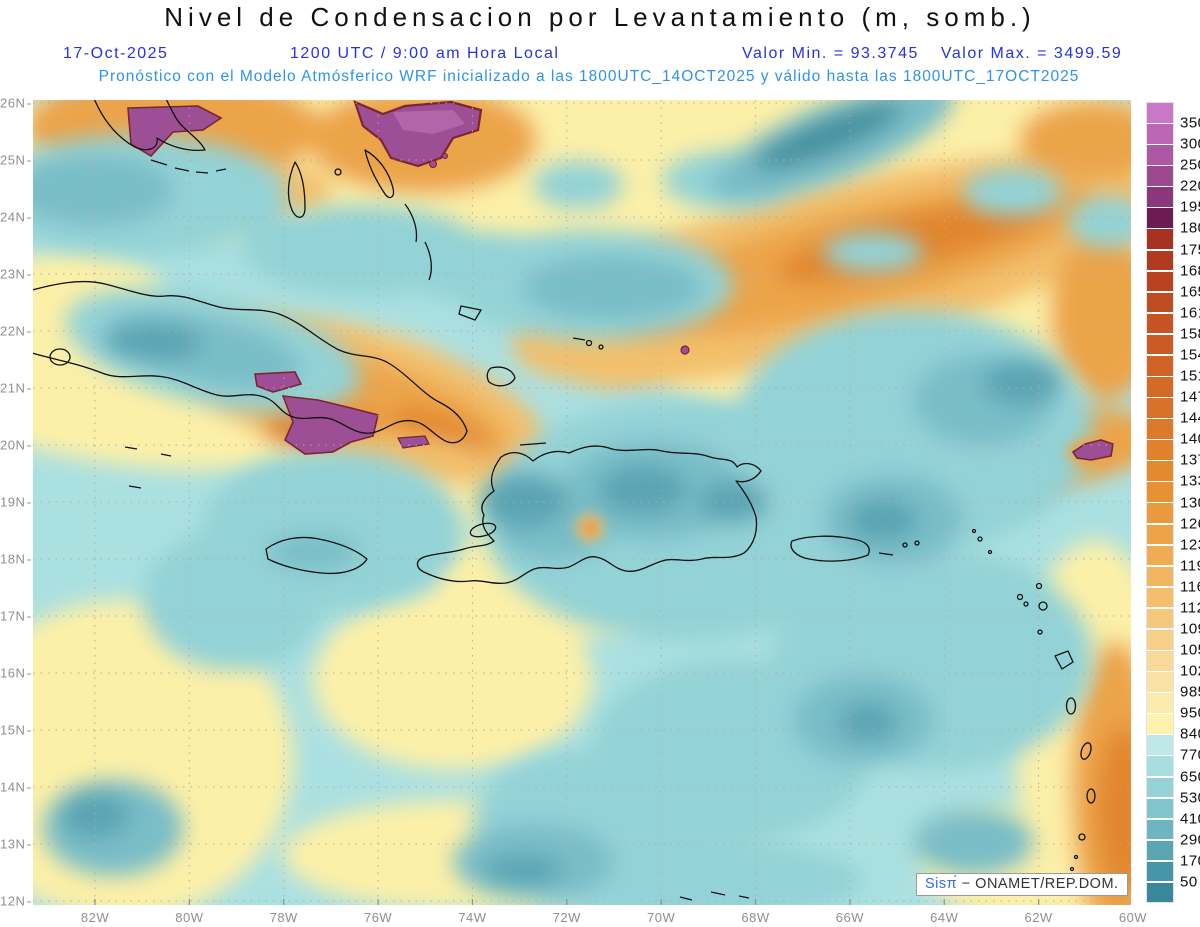 This screenshot has width=1200, height=927. Describe the element at coordinates (445, 156) in the screenshot. I see `purple-dot-b` at that location.